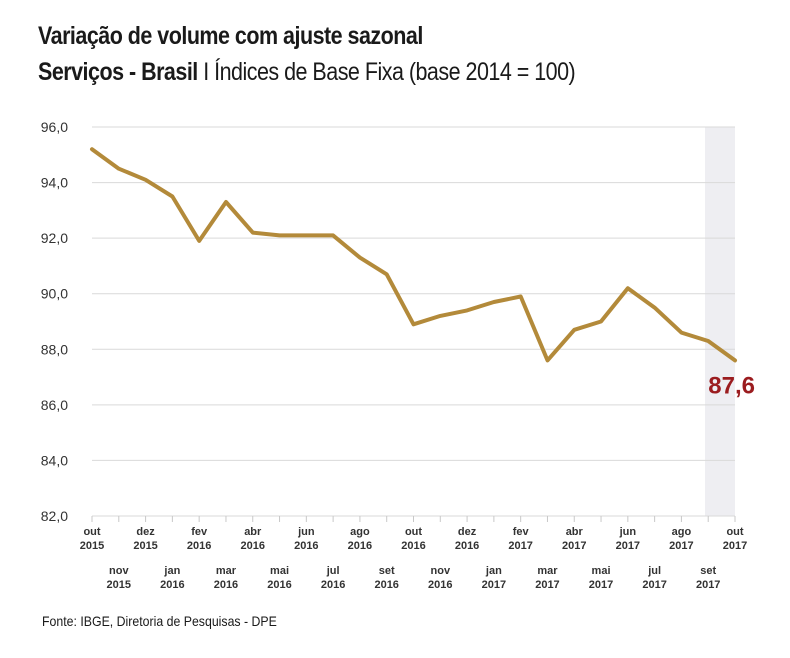 The image size is (790, 658). What do you see at coordinates (395, 72) in the screenshot?
I see `subtitle-description: Índices de Base Fixa (base 2014 = 100)` at bounding box center [395, 72].